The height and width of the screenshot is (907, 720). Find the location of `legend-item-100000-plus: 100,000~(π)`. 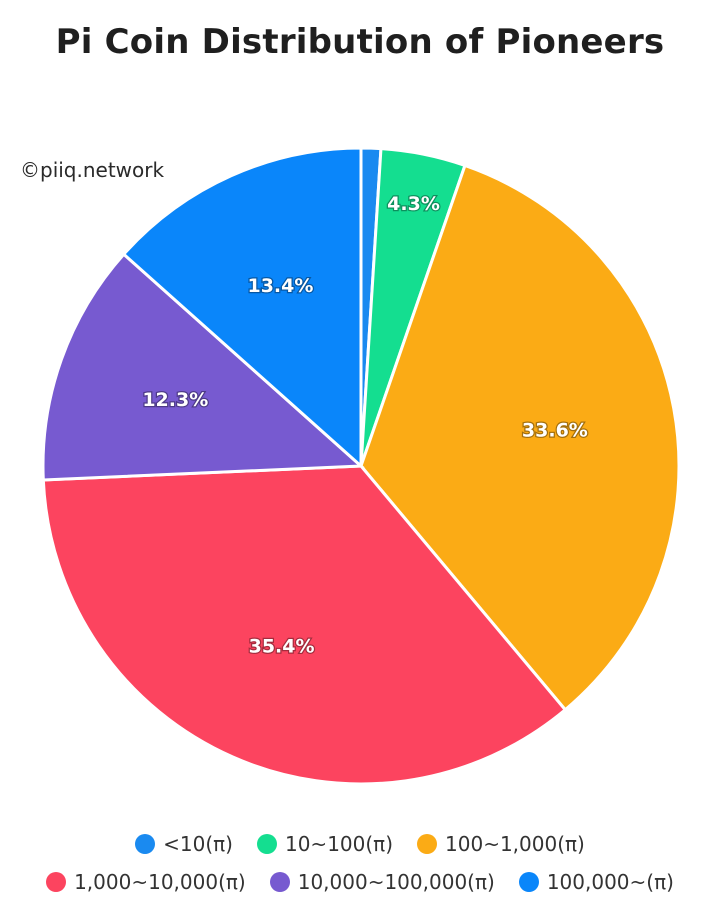

legend-item-100000-plus: 100,000~(π) is located at coordinates (596, 882).